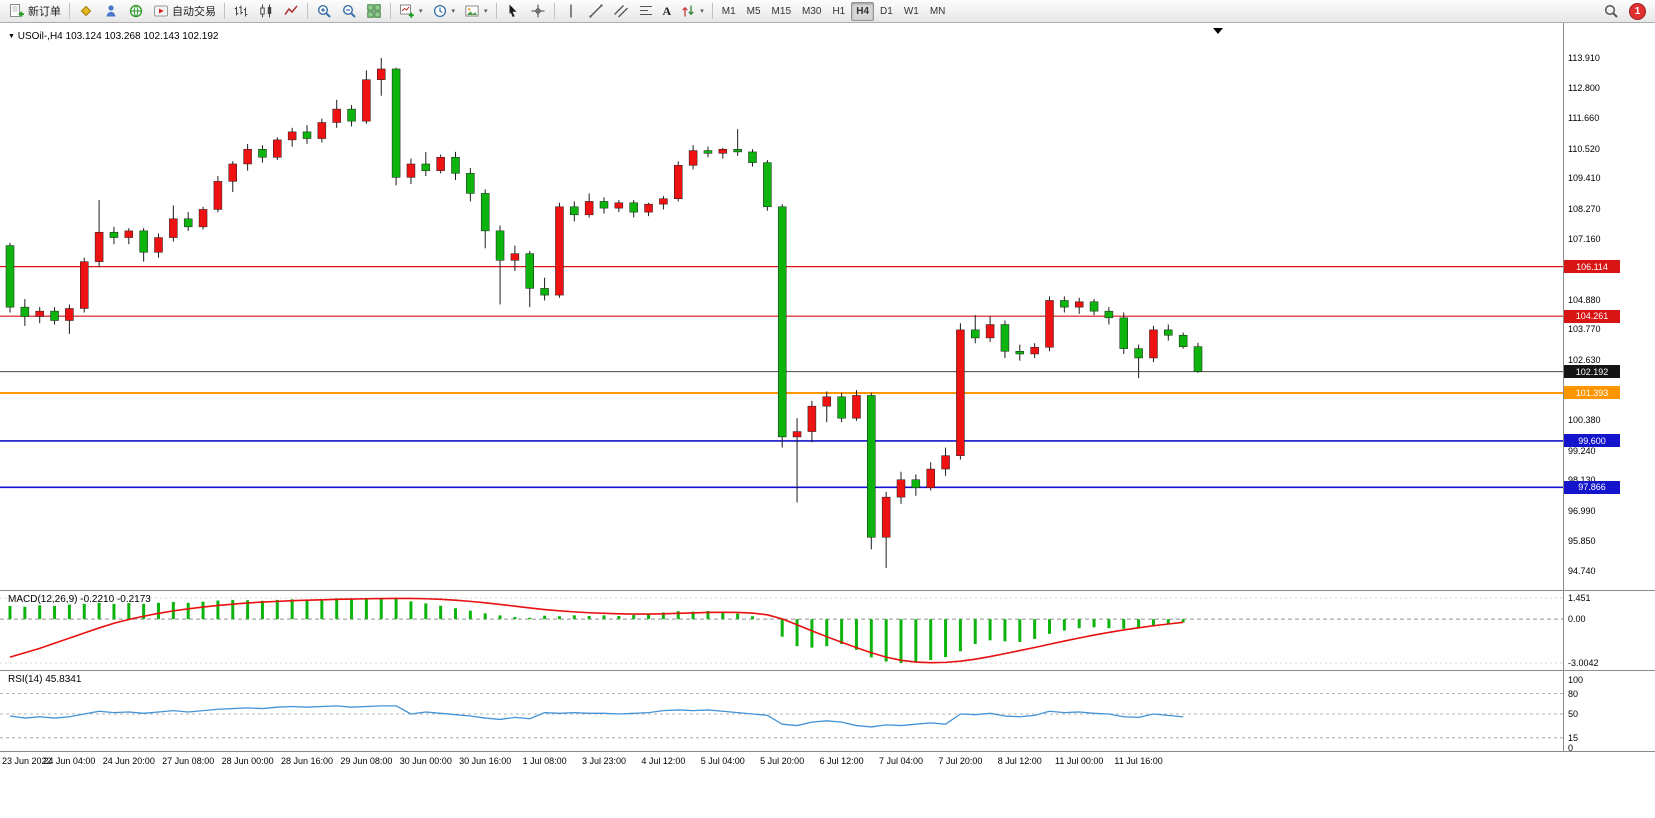 Image resolution: width=1655 pixels, height=818 pixels. What do you see at coordinates (782, 761) in the screenshot?
I see `time-axis-label: 5 Jul 20:00` at bounding box center [782, 761].